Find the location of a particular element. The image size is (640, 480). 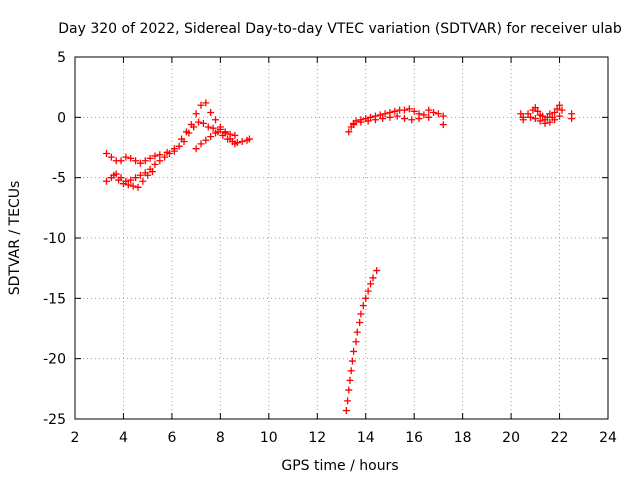

series-arc-morning-upper is located at coordinates (170, 133).